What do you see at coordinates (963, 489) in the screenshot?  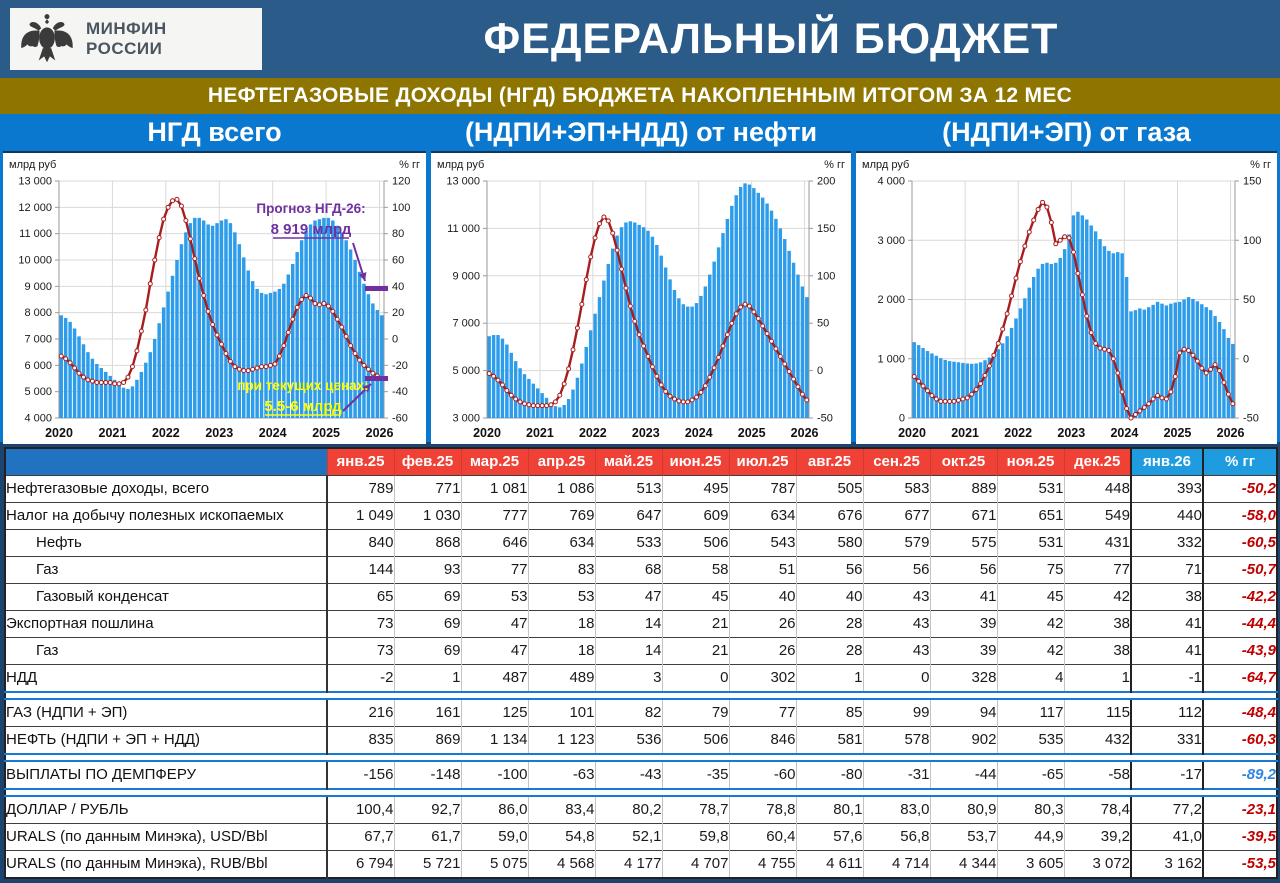 I see `cell-value: 889` at bounding box center [963, 489].